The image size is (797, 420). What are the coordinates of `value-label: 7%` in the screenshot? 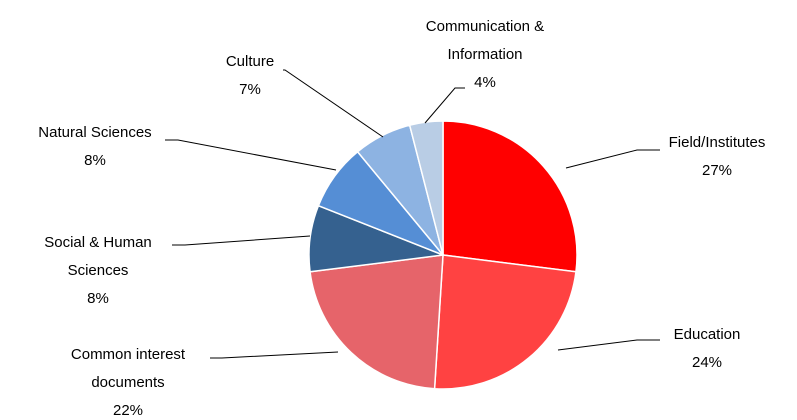 It's located at (250, 89).